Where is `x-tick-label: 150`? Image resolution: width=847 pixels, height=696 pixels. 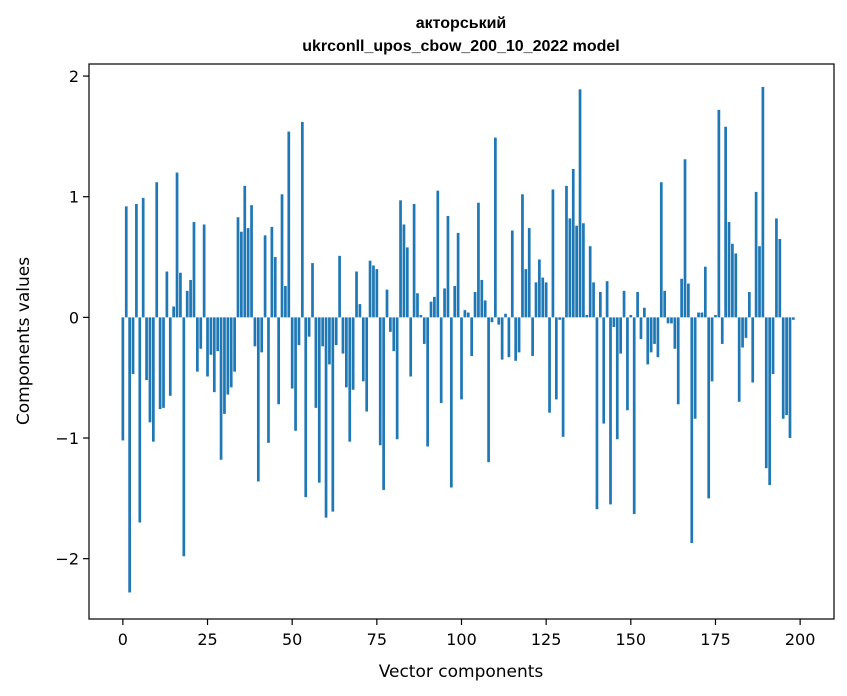 x-tick-label: 150 is located at coordinates (631, 639).